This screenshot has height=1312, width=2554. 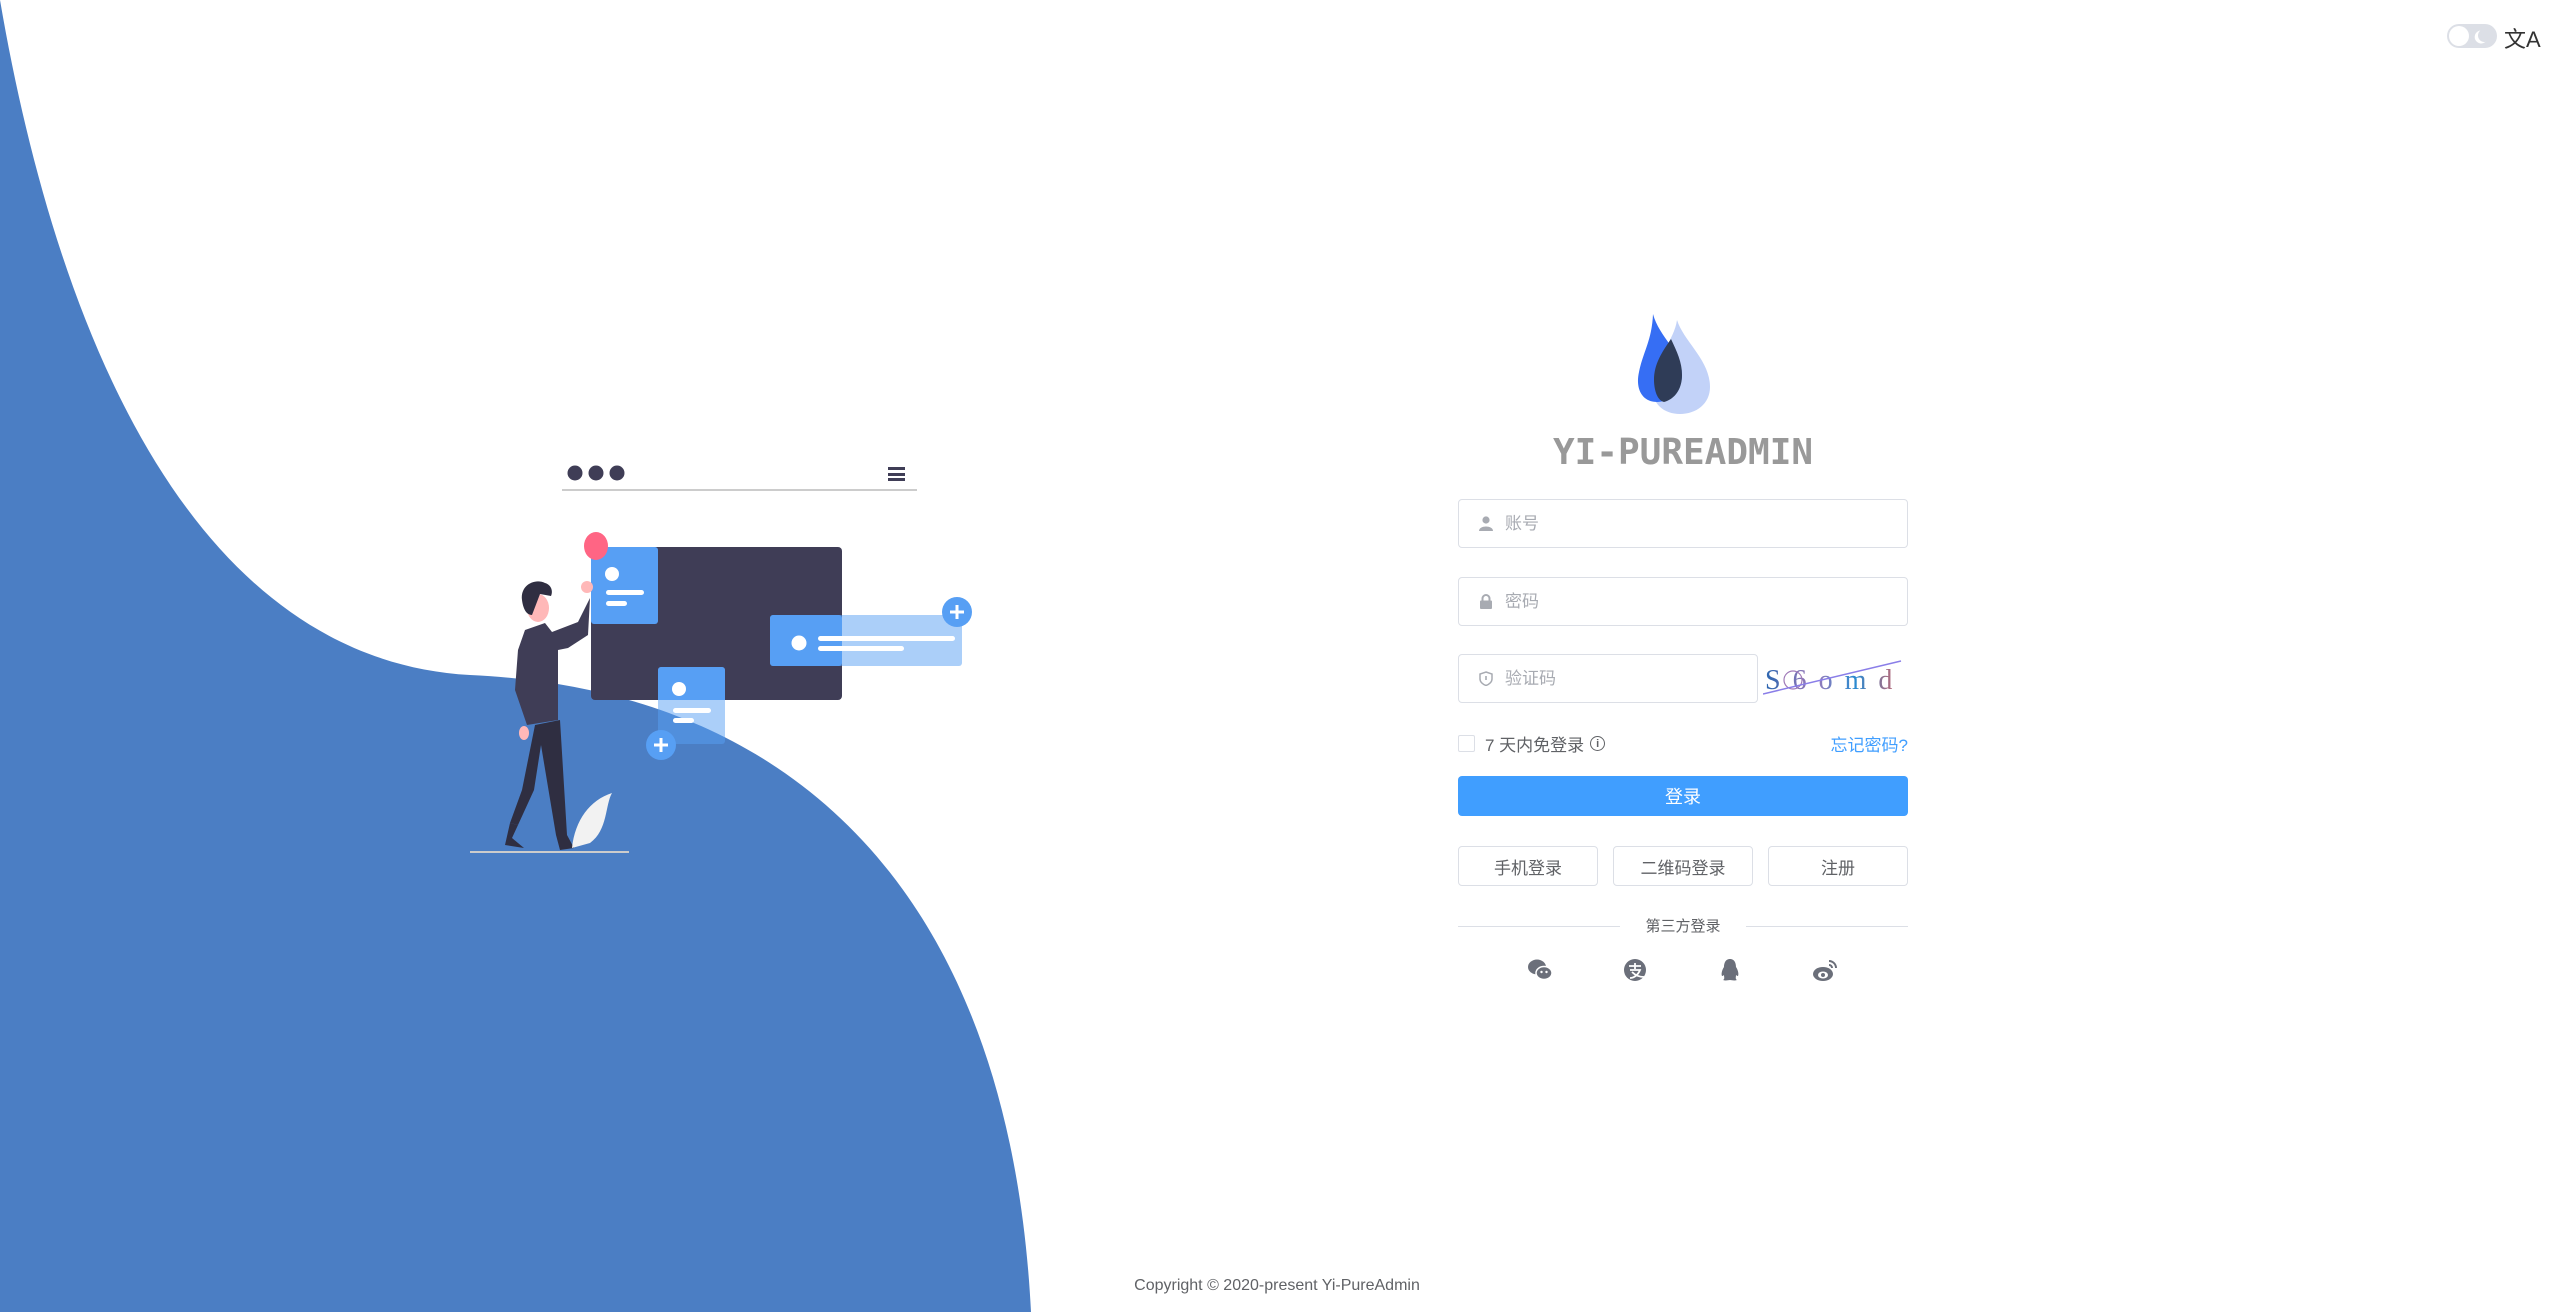 What do you see at coordinates (767, 612) in the screenshot?
I see `browser-illustration` at bounding box center [767, 612].